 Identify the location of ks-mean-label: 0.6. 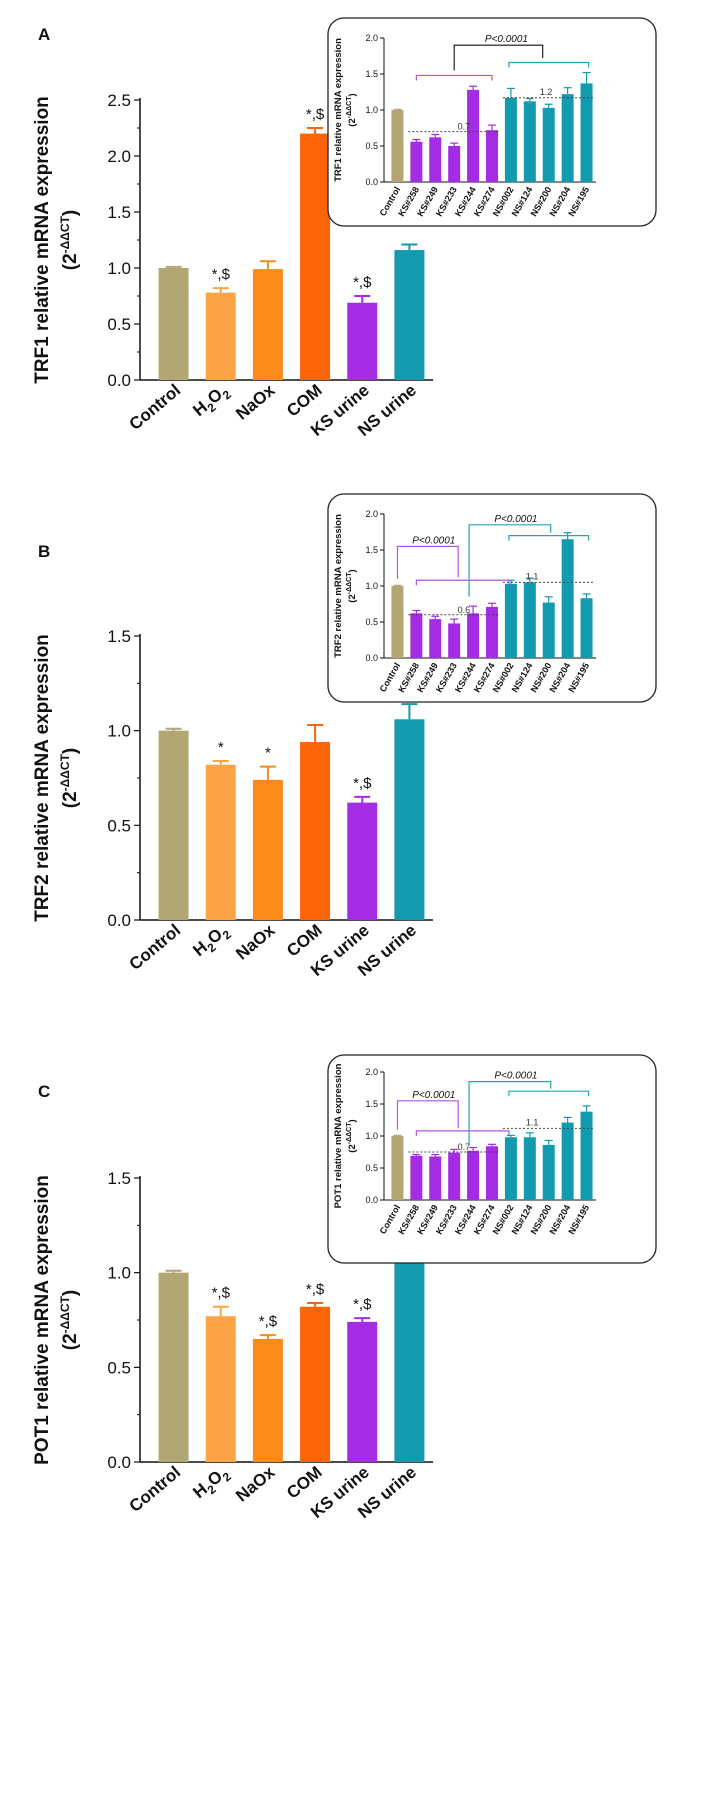
(464, 610).